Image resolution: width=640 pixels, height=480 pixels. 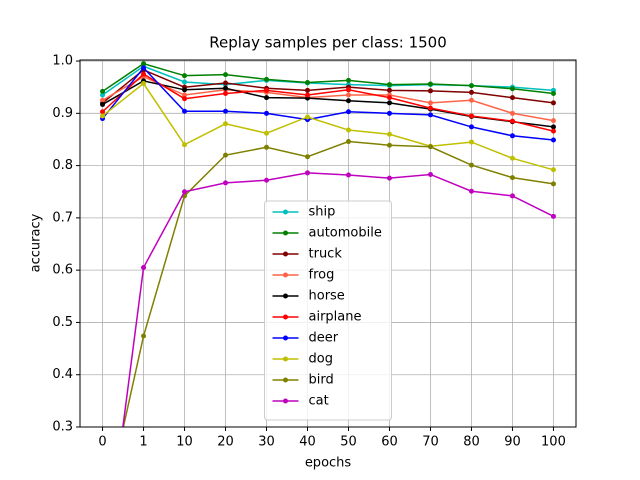 I want to click on x-tick-label: 70, so click(x=430, y=442).